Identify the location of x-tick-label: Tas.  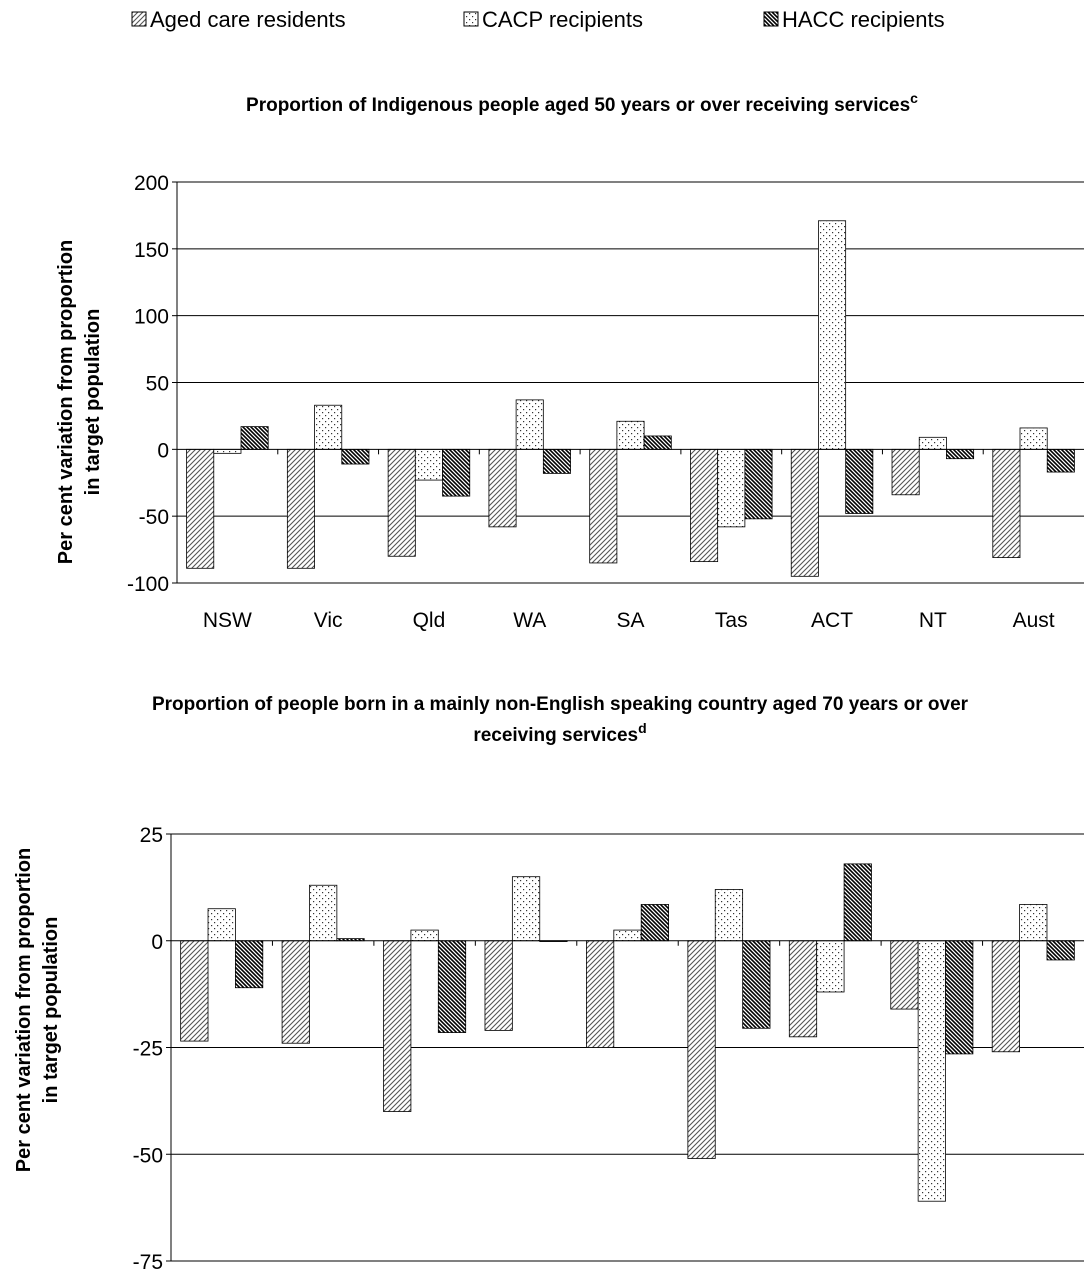
(731, 620).